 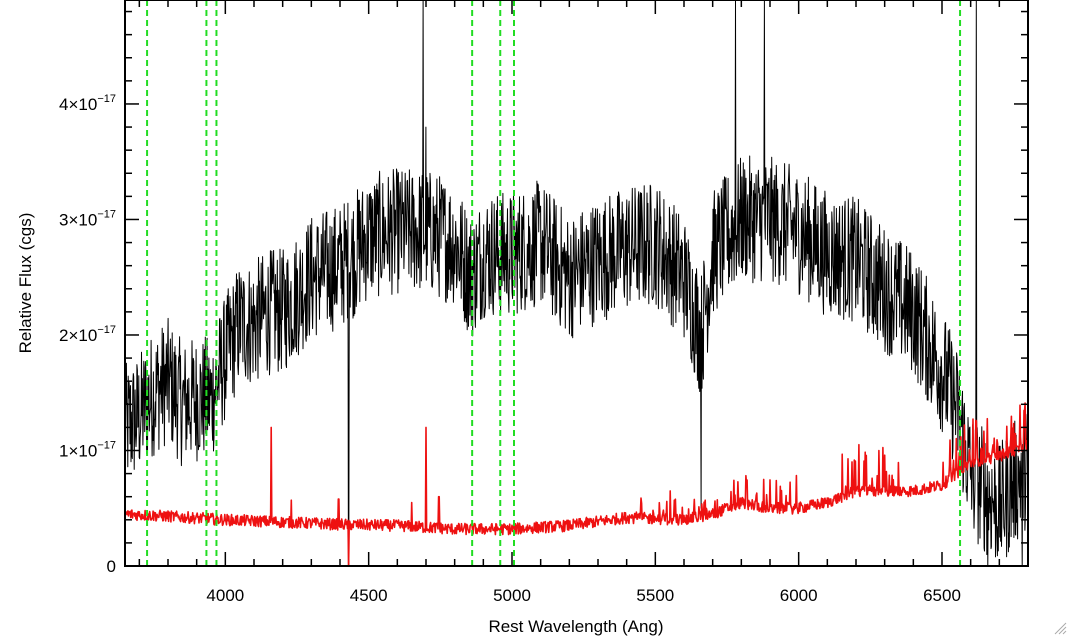 I want to click on x-tick-label: 5500, so click(x=655, y=595).